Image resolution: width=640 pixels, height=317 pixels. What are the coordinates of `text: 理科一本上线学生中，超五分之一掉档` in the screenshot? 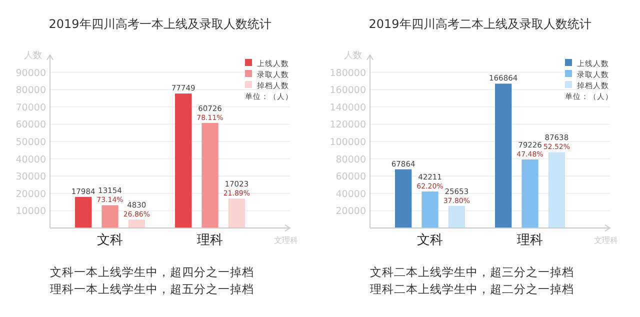 It's located at (152, 289).